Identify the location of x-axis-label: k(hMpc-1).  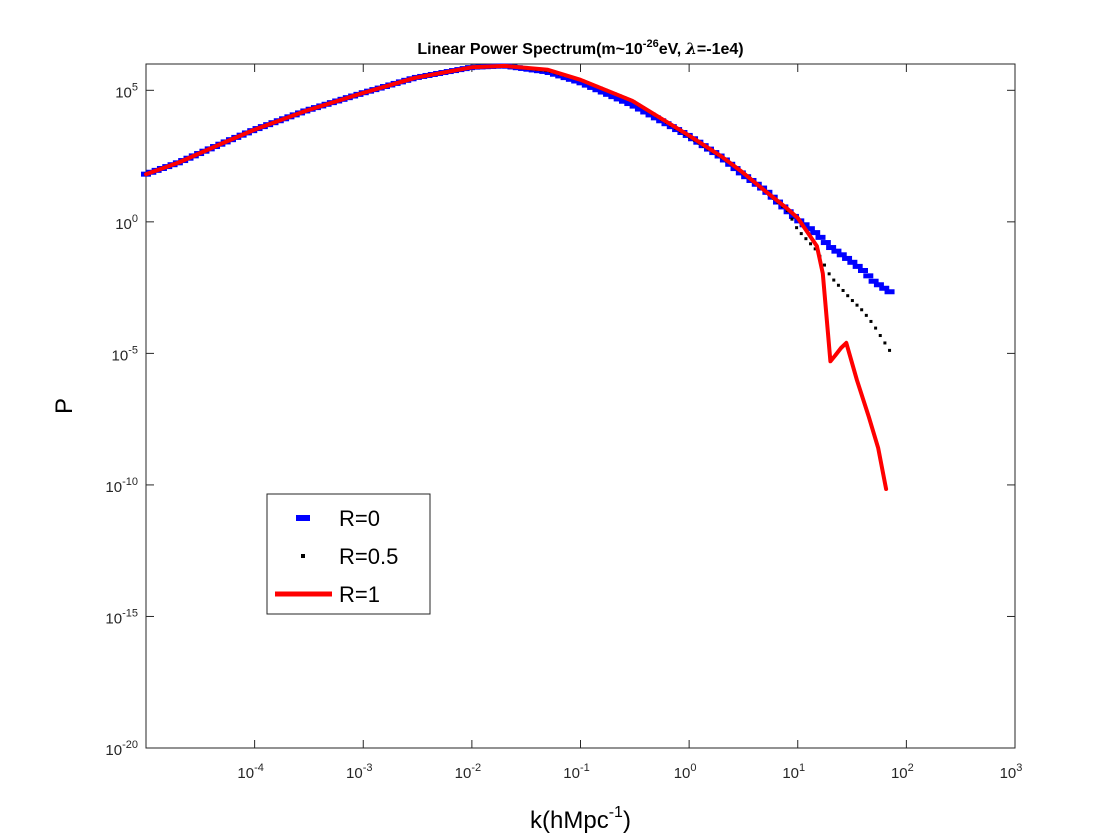
(580, 819).